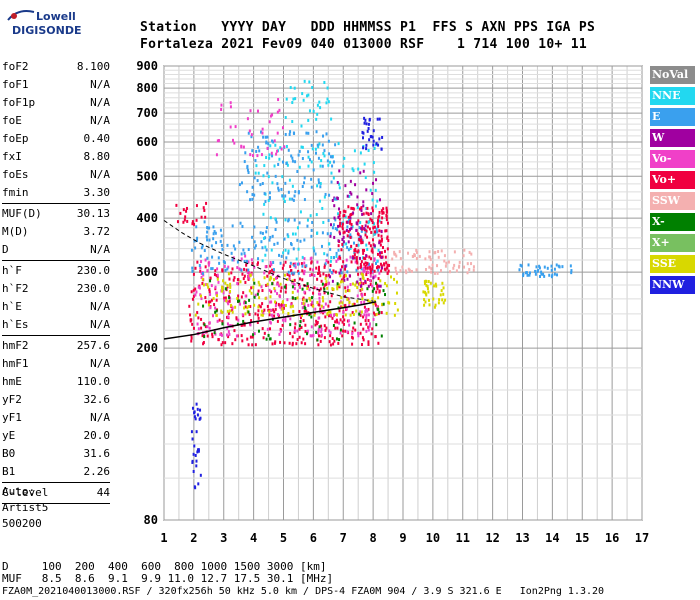 The image size is (700, 600). I want to click on y-tick-label: 900, so click(147, 66).